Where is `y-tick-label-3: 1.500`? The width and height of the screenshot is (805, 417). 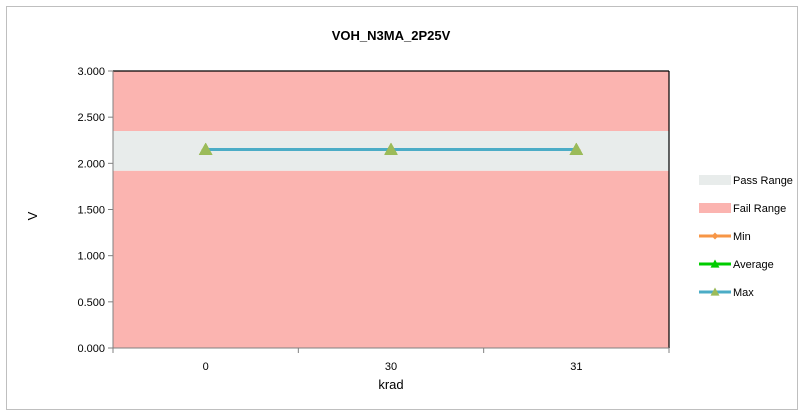 y-tick-label-3: 1.500 is located at coordinates (91, 211).